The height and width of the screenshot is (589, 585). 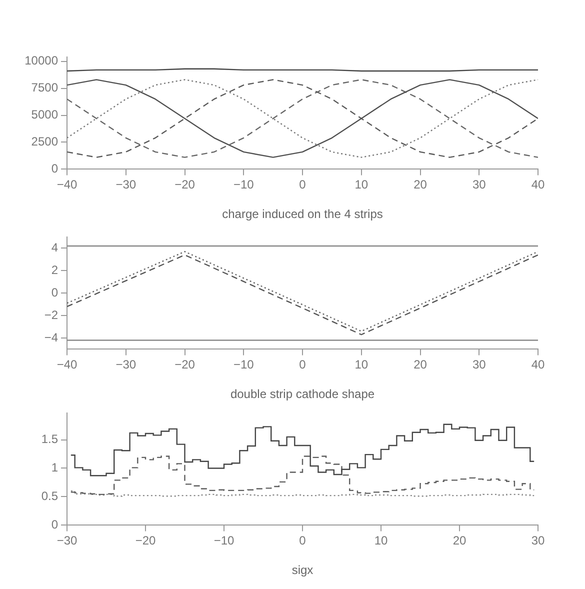 I want to click on x-axis-title: sigx, so click(x=303, y=570).